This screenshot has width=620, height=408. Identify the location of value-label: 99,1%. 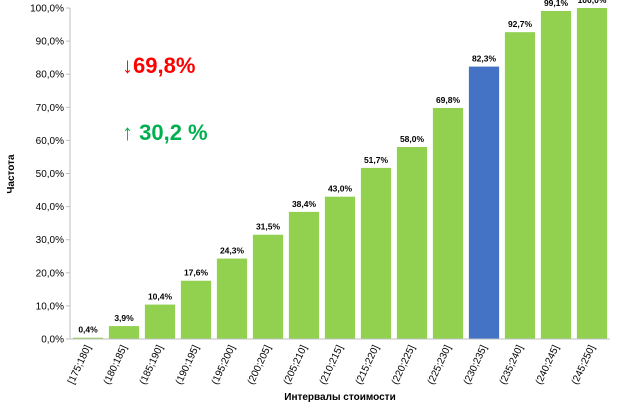
(556, 4).